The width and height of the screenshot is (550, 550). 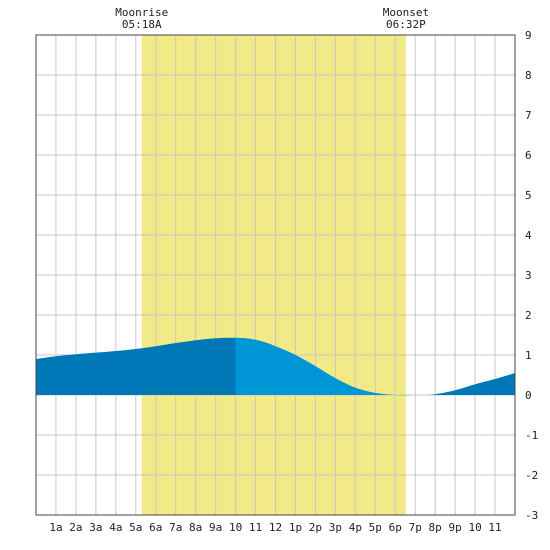 I want to click on y-tick-label: 7, so click(x=528, y=115).